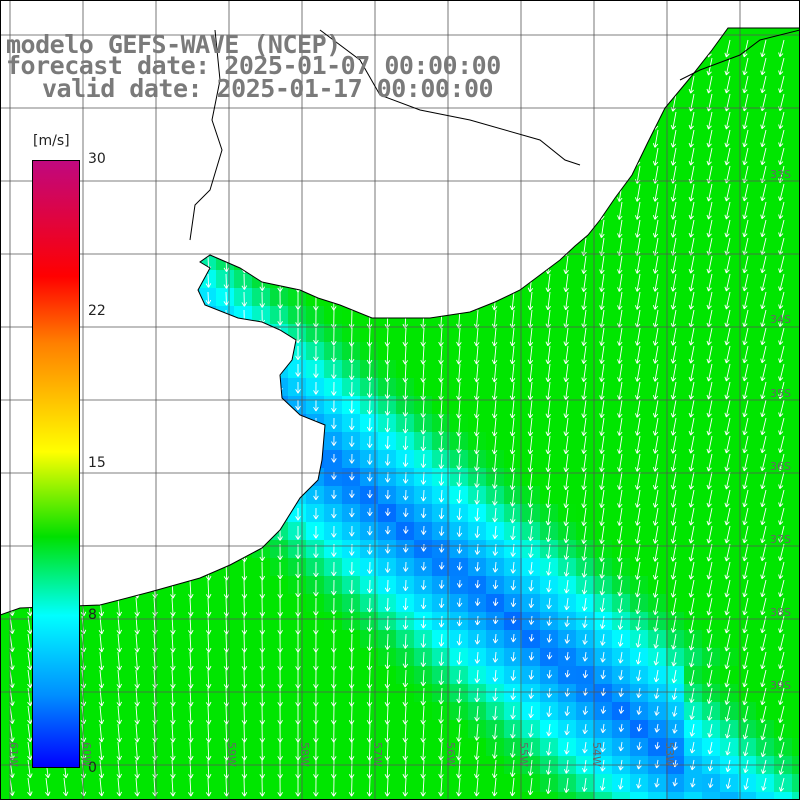  I want to click on lon-label: 61W, so click(13, 754).